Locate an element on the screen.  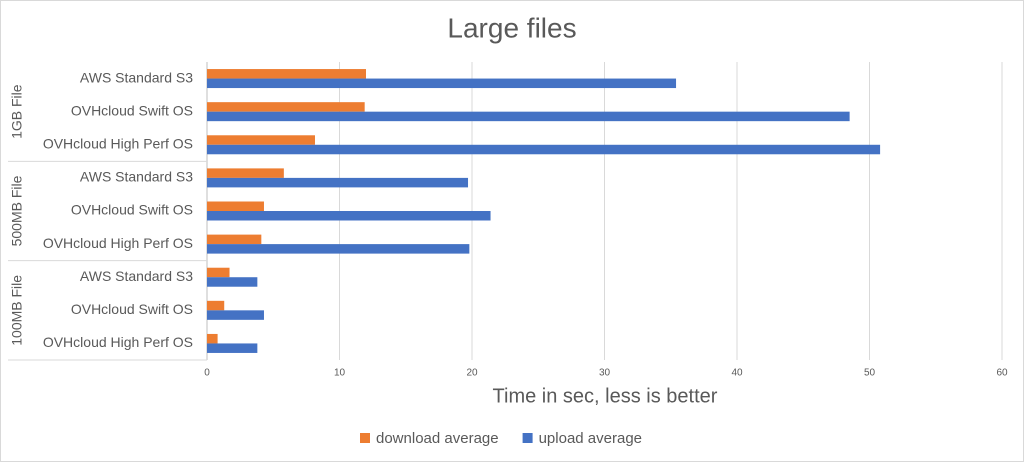
group-label: 1GB File is located at coordinates (17, 111).